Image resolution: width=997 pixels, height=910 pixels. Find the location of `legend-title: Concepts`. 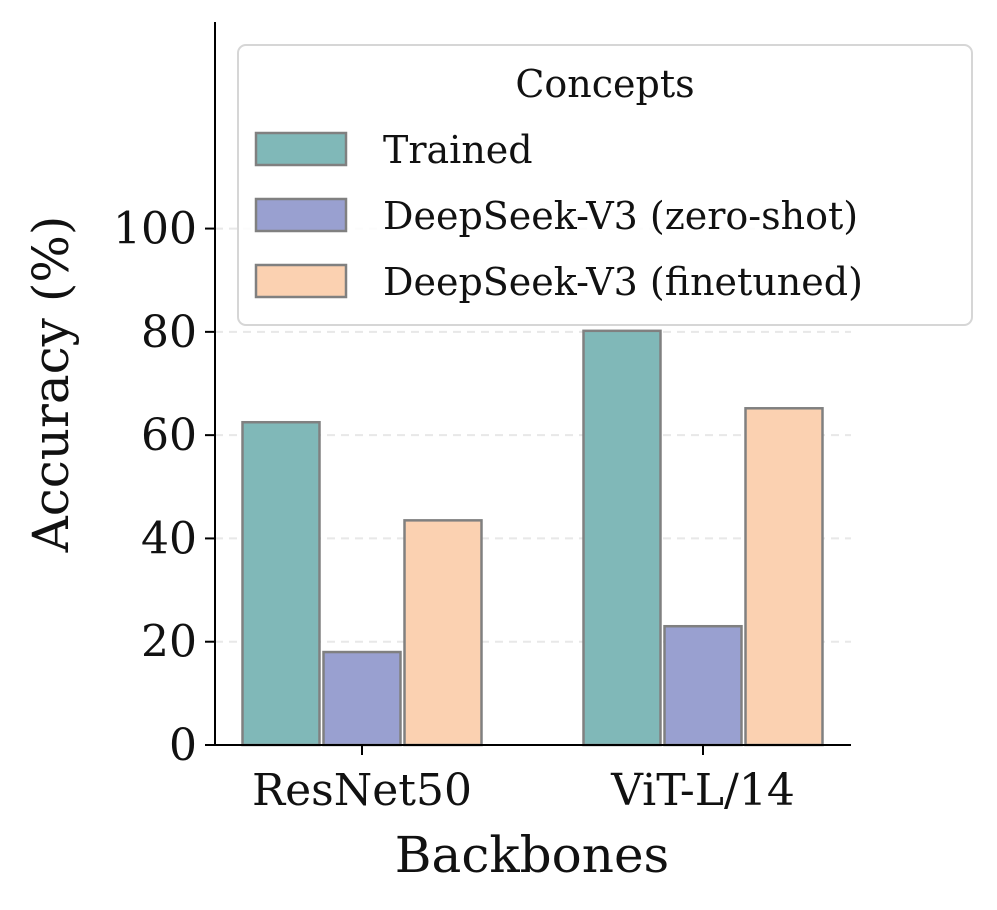

legend-title: Concepts is located at coordinates (604, 84).